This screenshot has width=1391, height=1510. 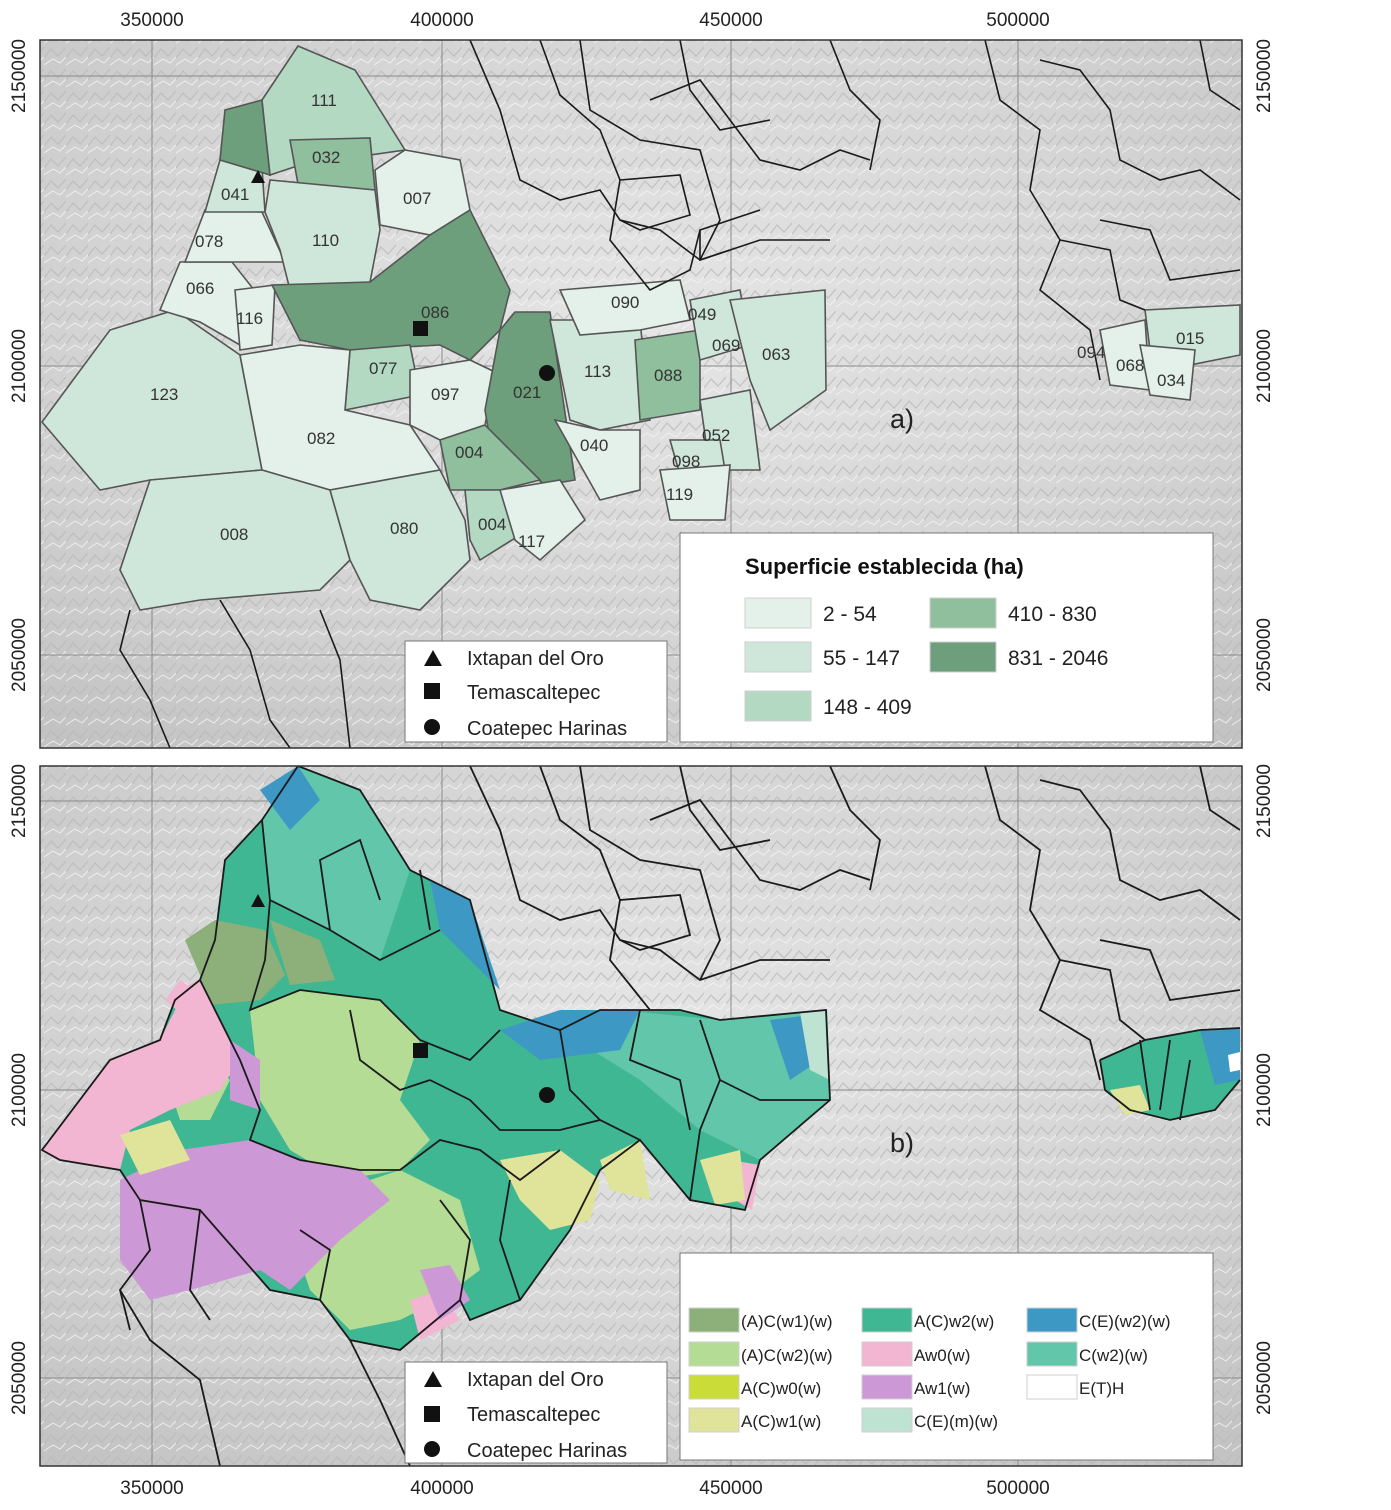 What do you see at coordinates (151, 20) in the screenshot?
I see `x-tick-label: 350000` at bounding box center [151, 20].